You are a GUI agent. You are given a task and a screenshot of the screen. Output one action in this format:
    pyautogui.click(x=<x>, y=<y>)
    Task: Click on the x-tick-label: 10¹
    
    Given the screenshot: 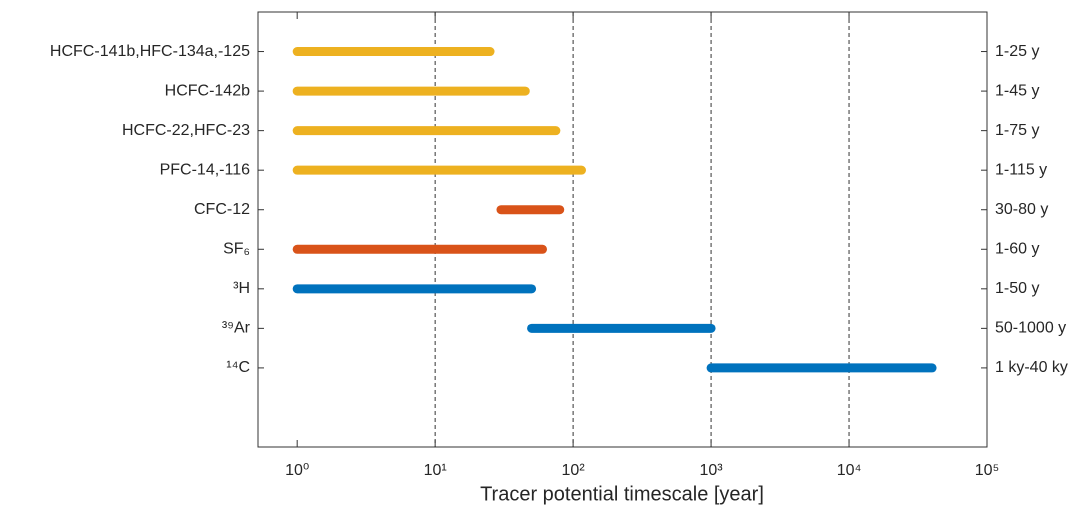 What is the action you would take?
    pyautogui.click(x=435, y=470)
    